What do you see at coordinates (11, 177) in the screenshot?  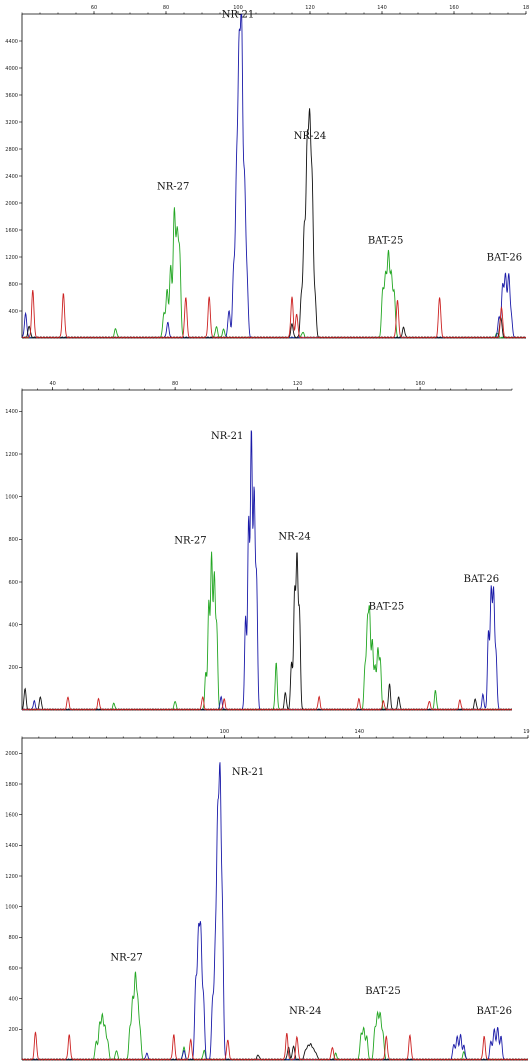 I see `y-tick-label: 2400` at bounding box center [11, 177].